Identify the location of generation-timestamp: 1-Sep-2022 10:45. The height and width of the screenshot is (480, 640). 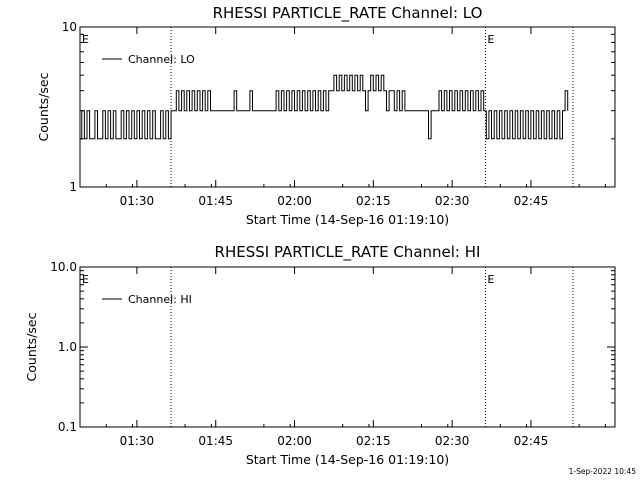
(603, 471).